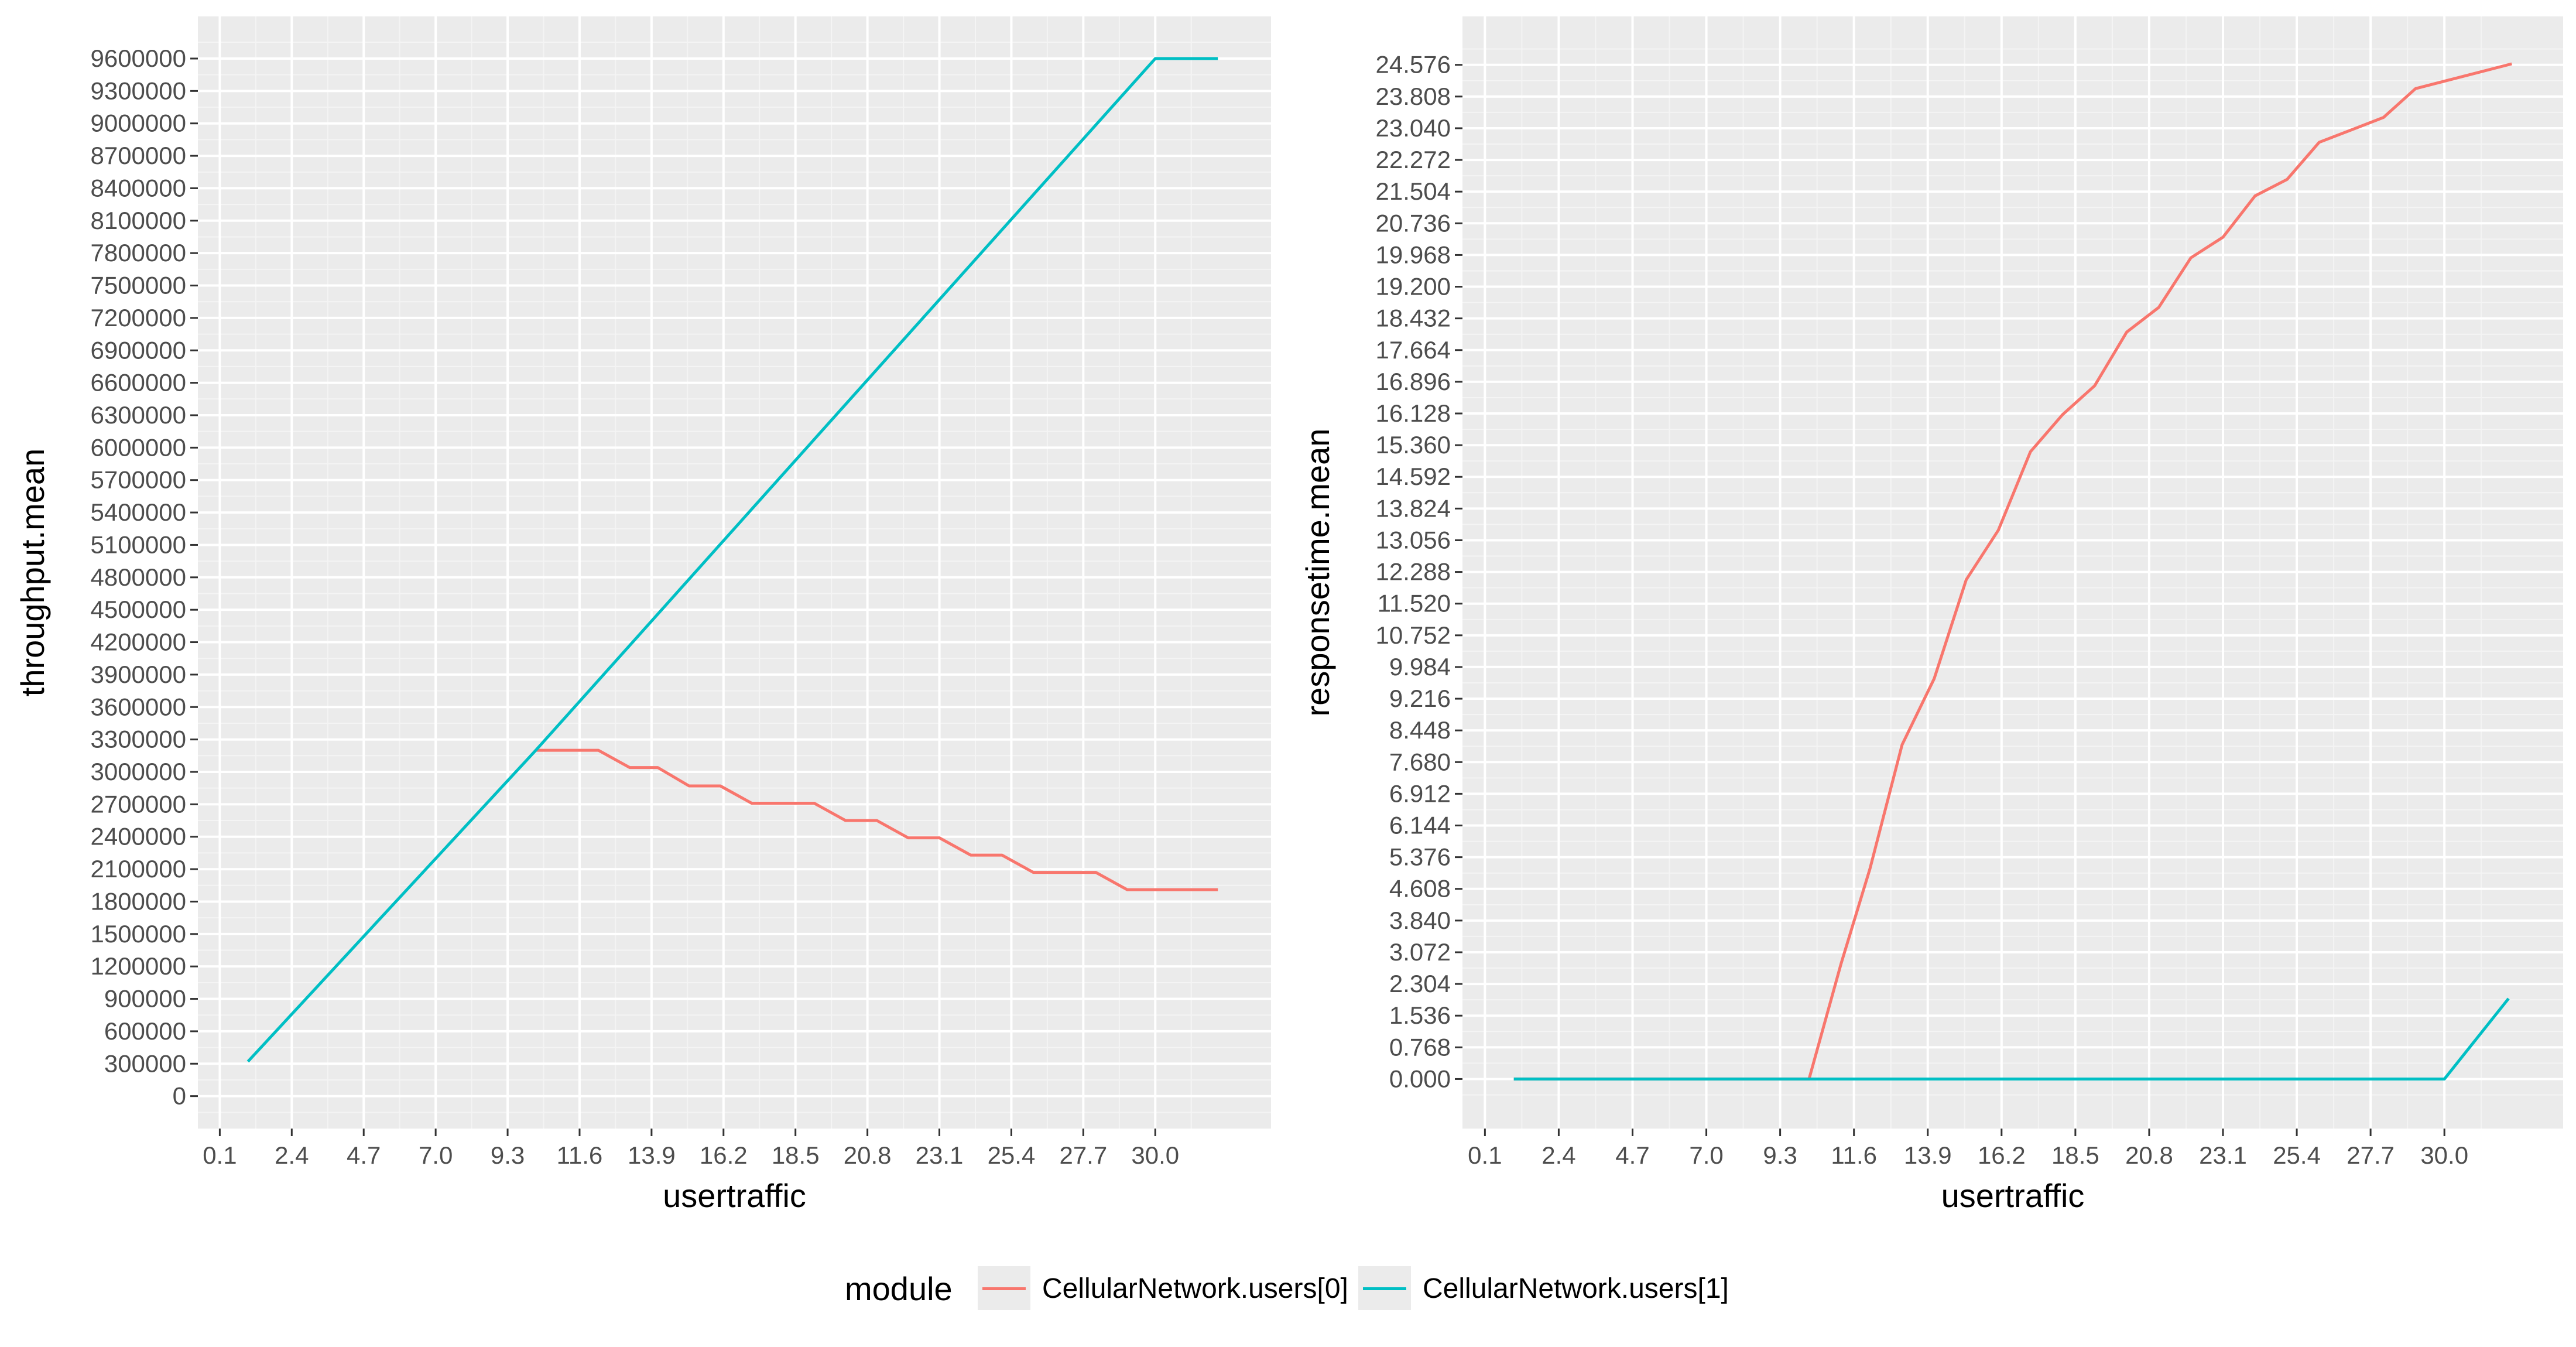 This screenshot has width=2576, height=1347. I want to click on responsetime-x-tick-label: 27.7, so click(2371, 1155).